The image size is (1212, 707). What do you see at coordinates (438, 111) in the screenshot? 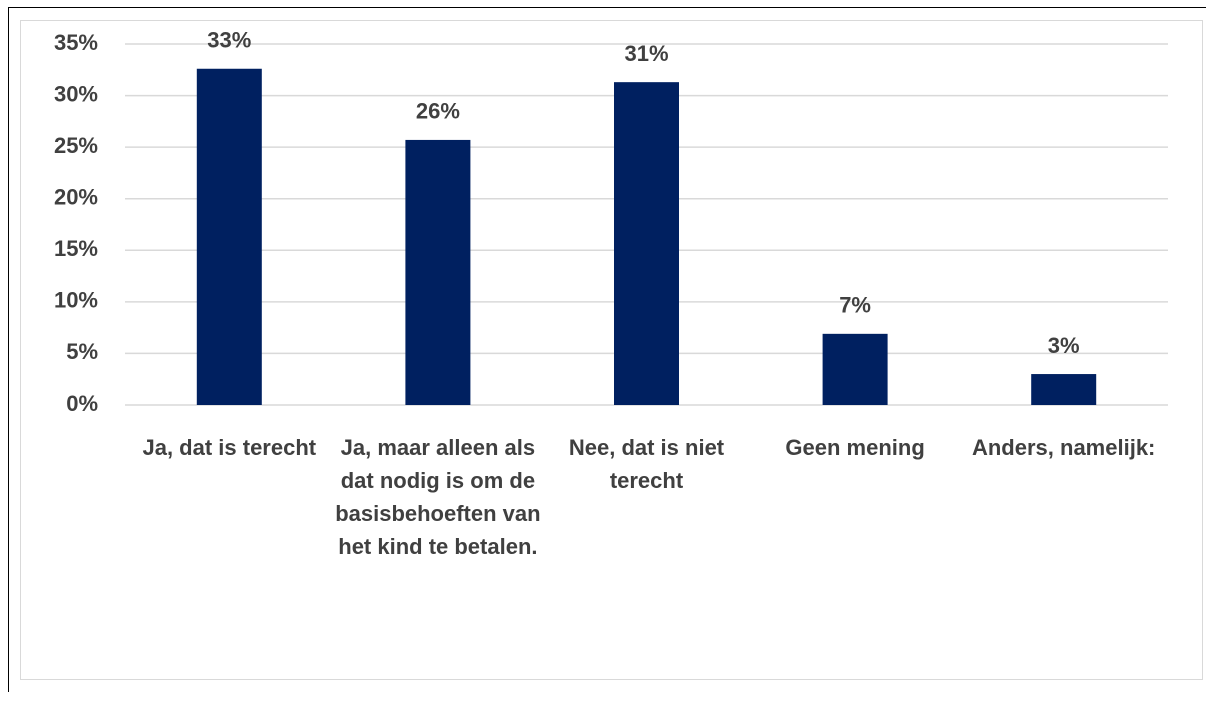
I see `data-label: 26%` at bounding box center [438, 111].